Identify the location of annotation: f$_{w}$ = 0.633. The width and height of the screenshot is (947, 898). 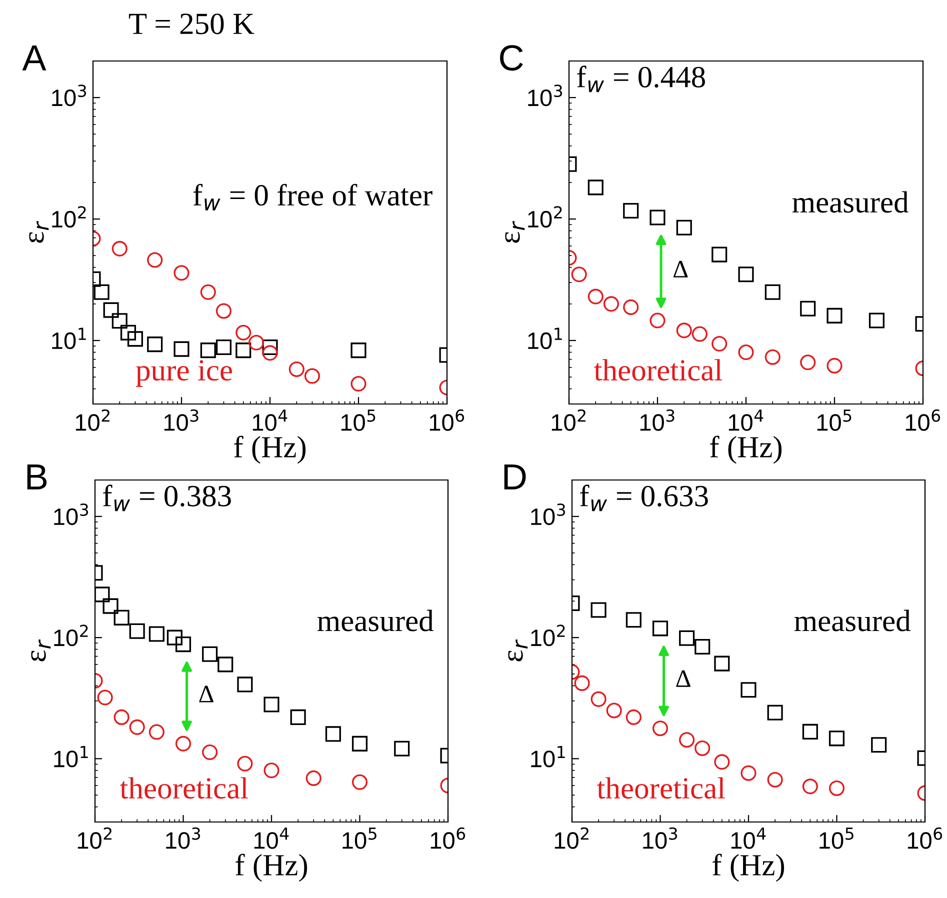
(644, 498).